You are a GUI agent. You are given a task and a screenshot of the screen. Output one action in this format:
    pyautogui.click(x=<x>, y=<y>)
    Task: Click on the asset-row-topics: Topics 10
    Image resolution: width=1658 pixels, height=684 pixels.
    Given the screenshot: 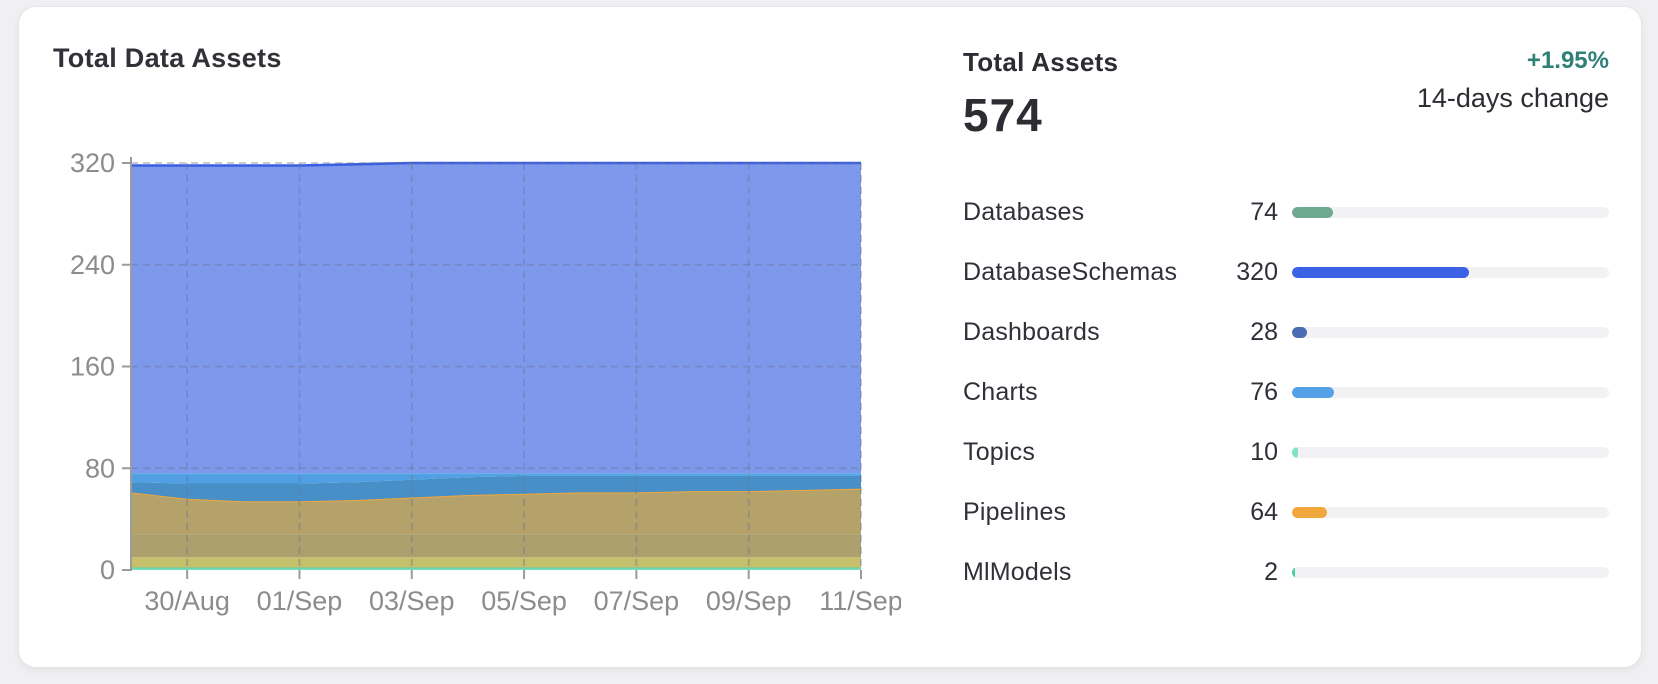 What is the action you would take?
    pyautogui.click(x=1286, y=452)
    